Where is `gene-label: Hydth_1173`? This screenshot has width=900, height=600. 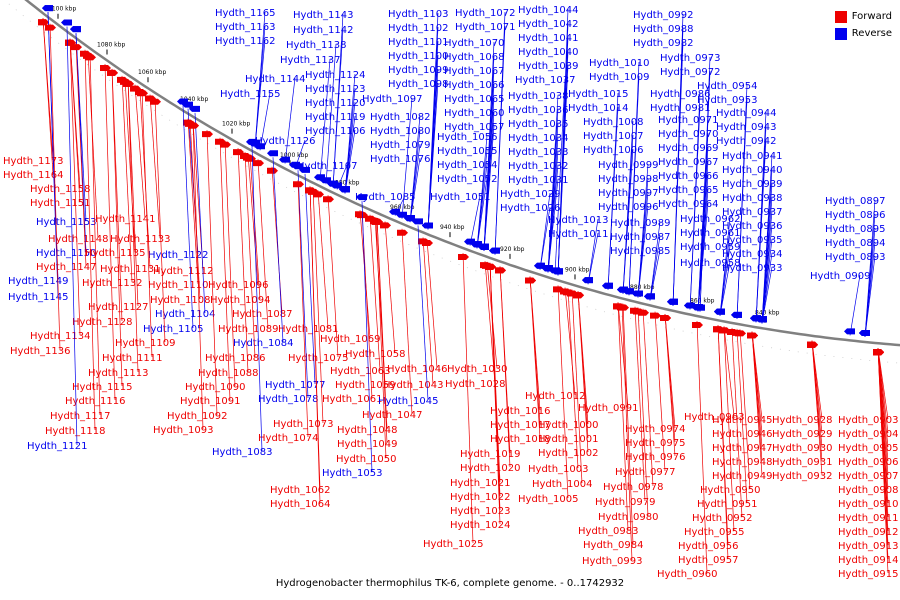
gene-label: Hydth_1173 is located at coordinates (33, 161).